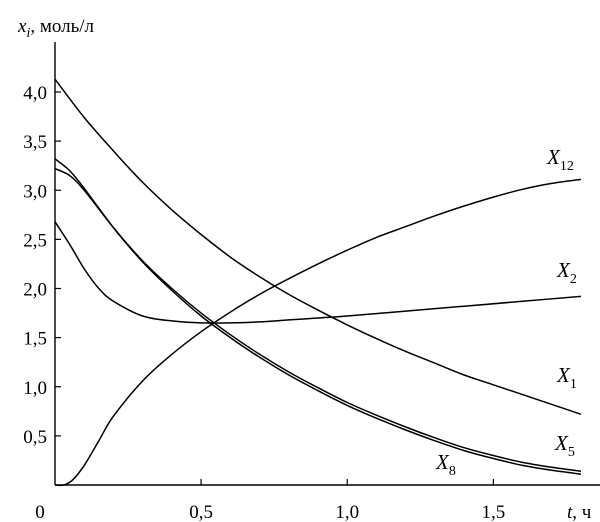 Image resolution: width=600 pixels, height=522 pixels. Describe the element at coordinates (35, 191) in the screenshot. I see `y-tick-label: 3,0` at that location.